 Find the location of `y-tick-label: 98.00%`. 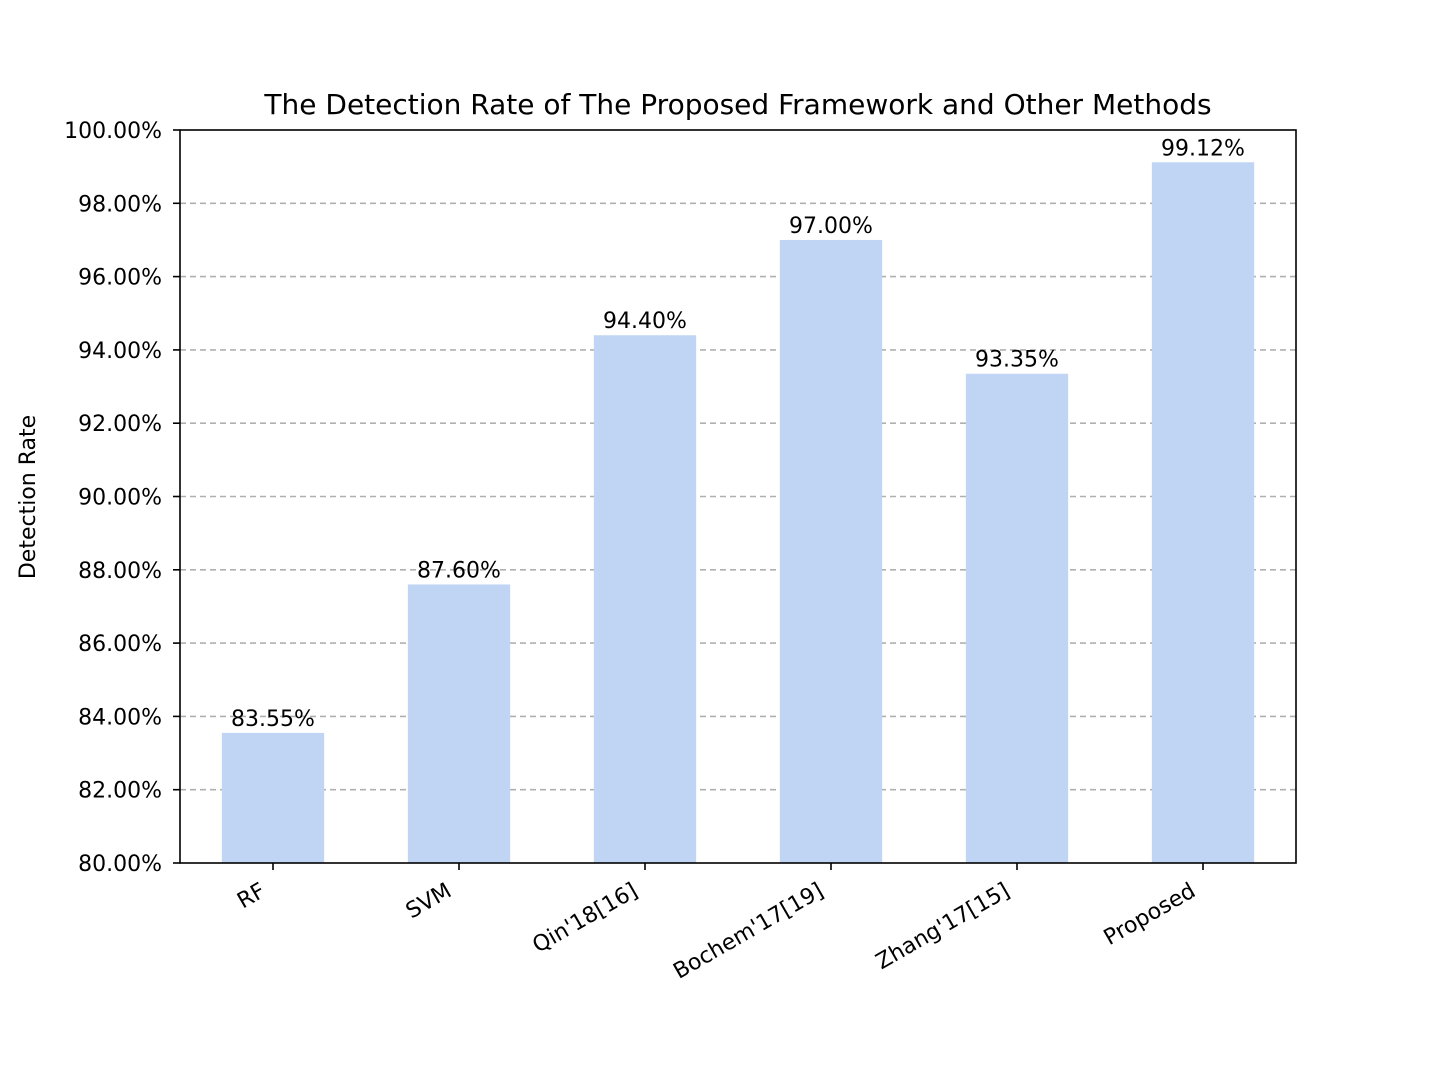

y-tick-label: 98.00% is located at coordinates (120, 204).